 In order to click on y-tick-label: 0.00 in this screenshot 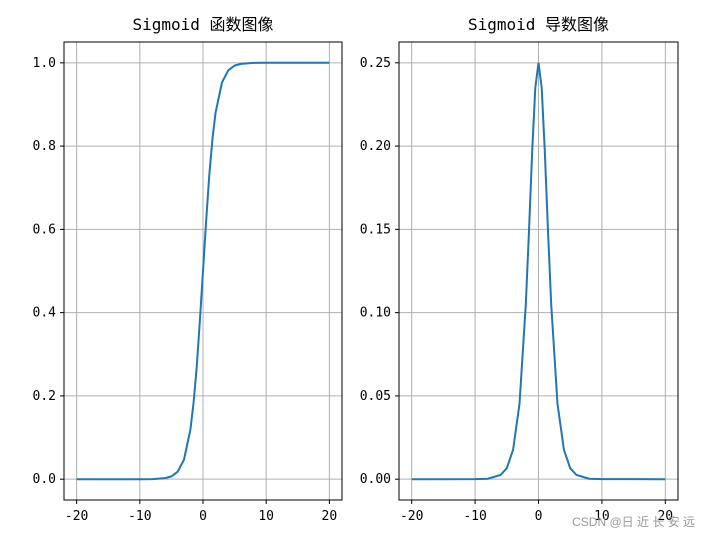, I will do `click(375, 479)`.